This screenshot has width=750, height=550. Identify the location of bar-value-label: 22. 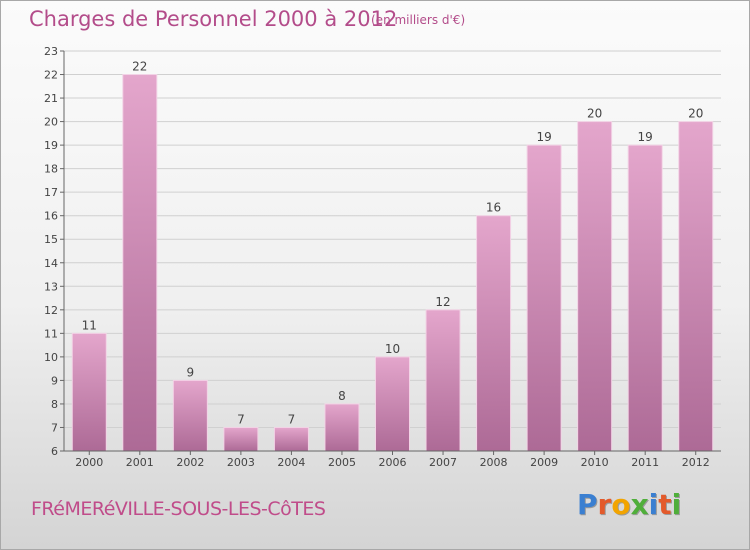
(139, 67).